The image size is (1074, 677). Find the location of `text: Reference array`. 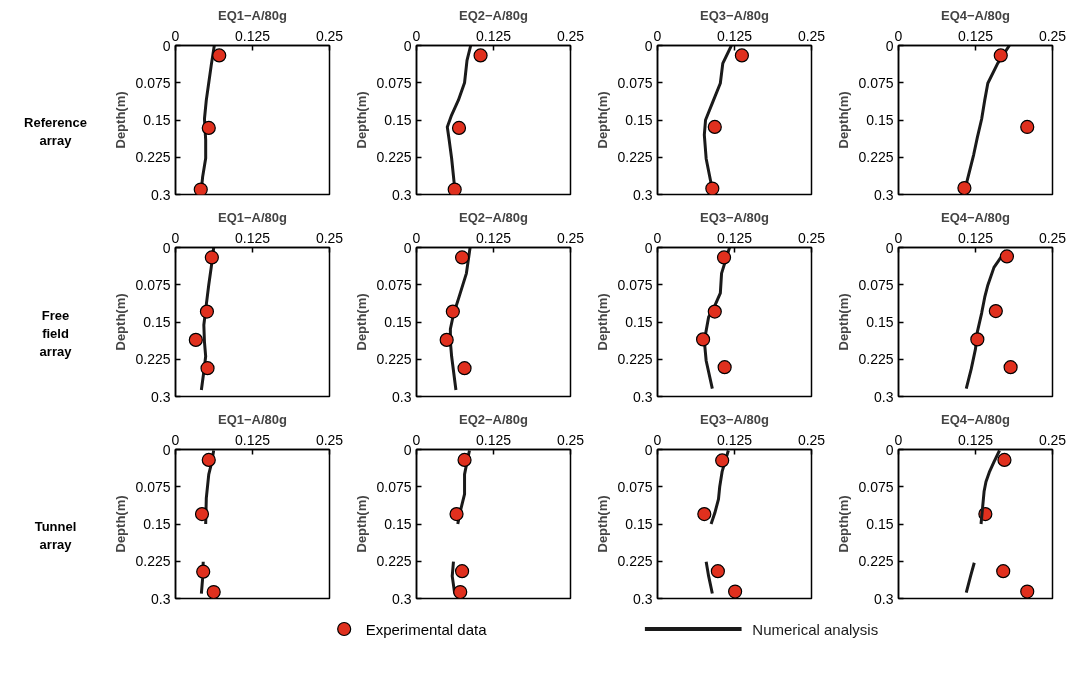

text: Reference array is located at coordinates (55, 132).